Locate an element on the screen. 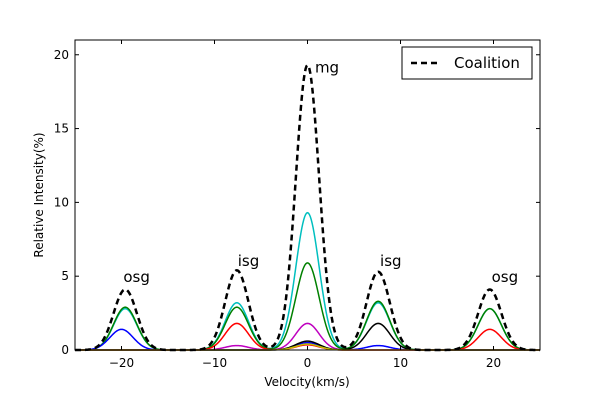 This screenshot has width=600, height=400. y-tick-label: 0 is located at coordinates (65, 350).